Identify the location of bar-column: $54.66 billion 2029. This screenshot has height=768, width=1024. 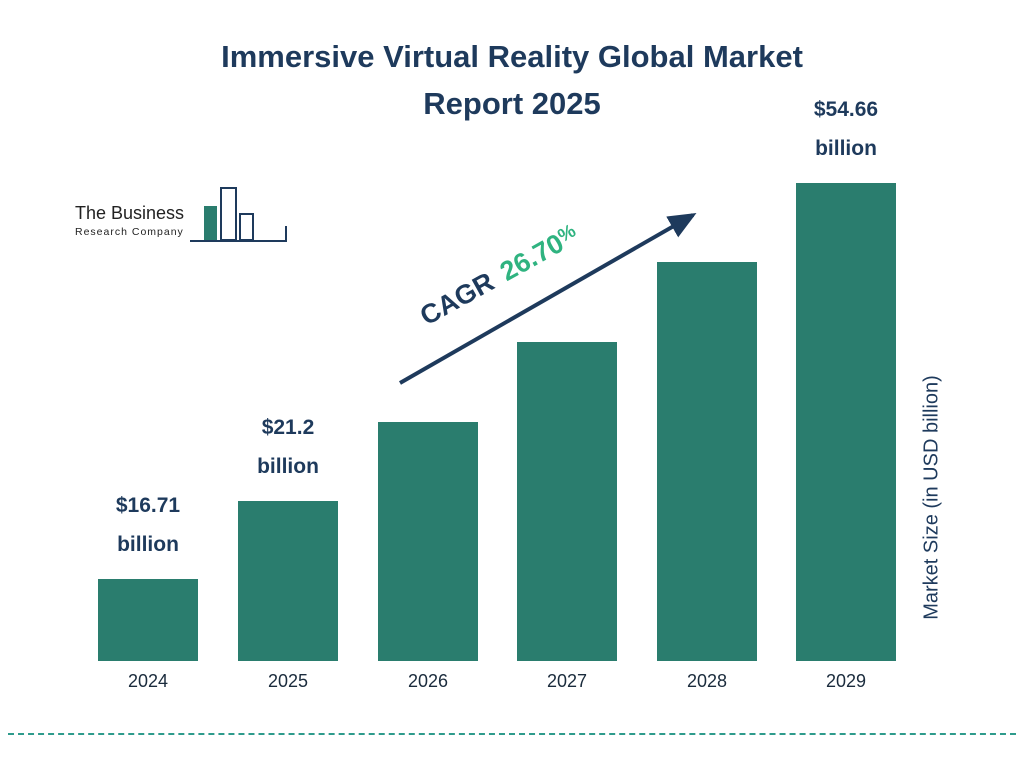
(846, 391).